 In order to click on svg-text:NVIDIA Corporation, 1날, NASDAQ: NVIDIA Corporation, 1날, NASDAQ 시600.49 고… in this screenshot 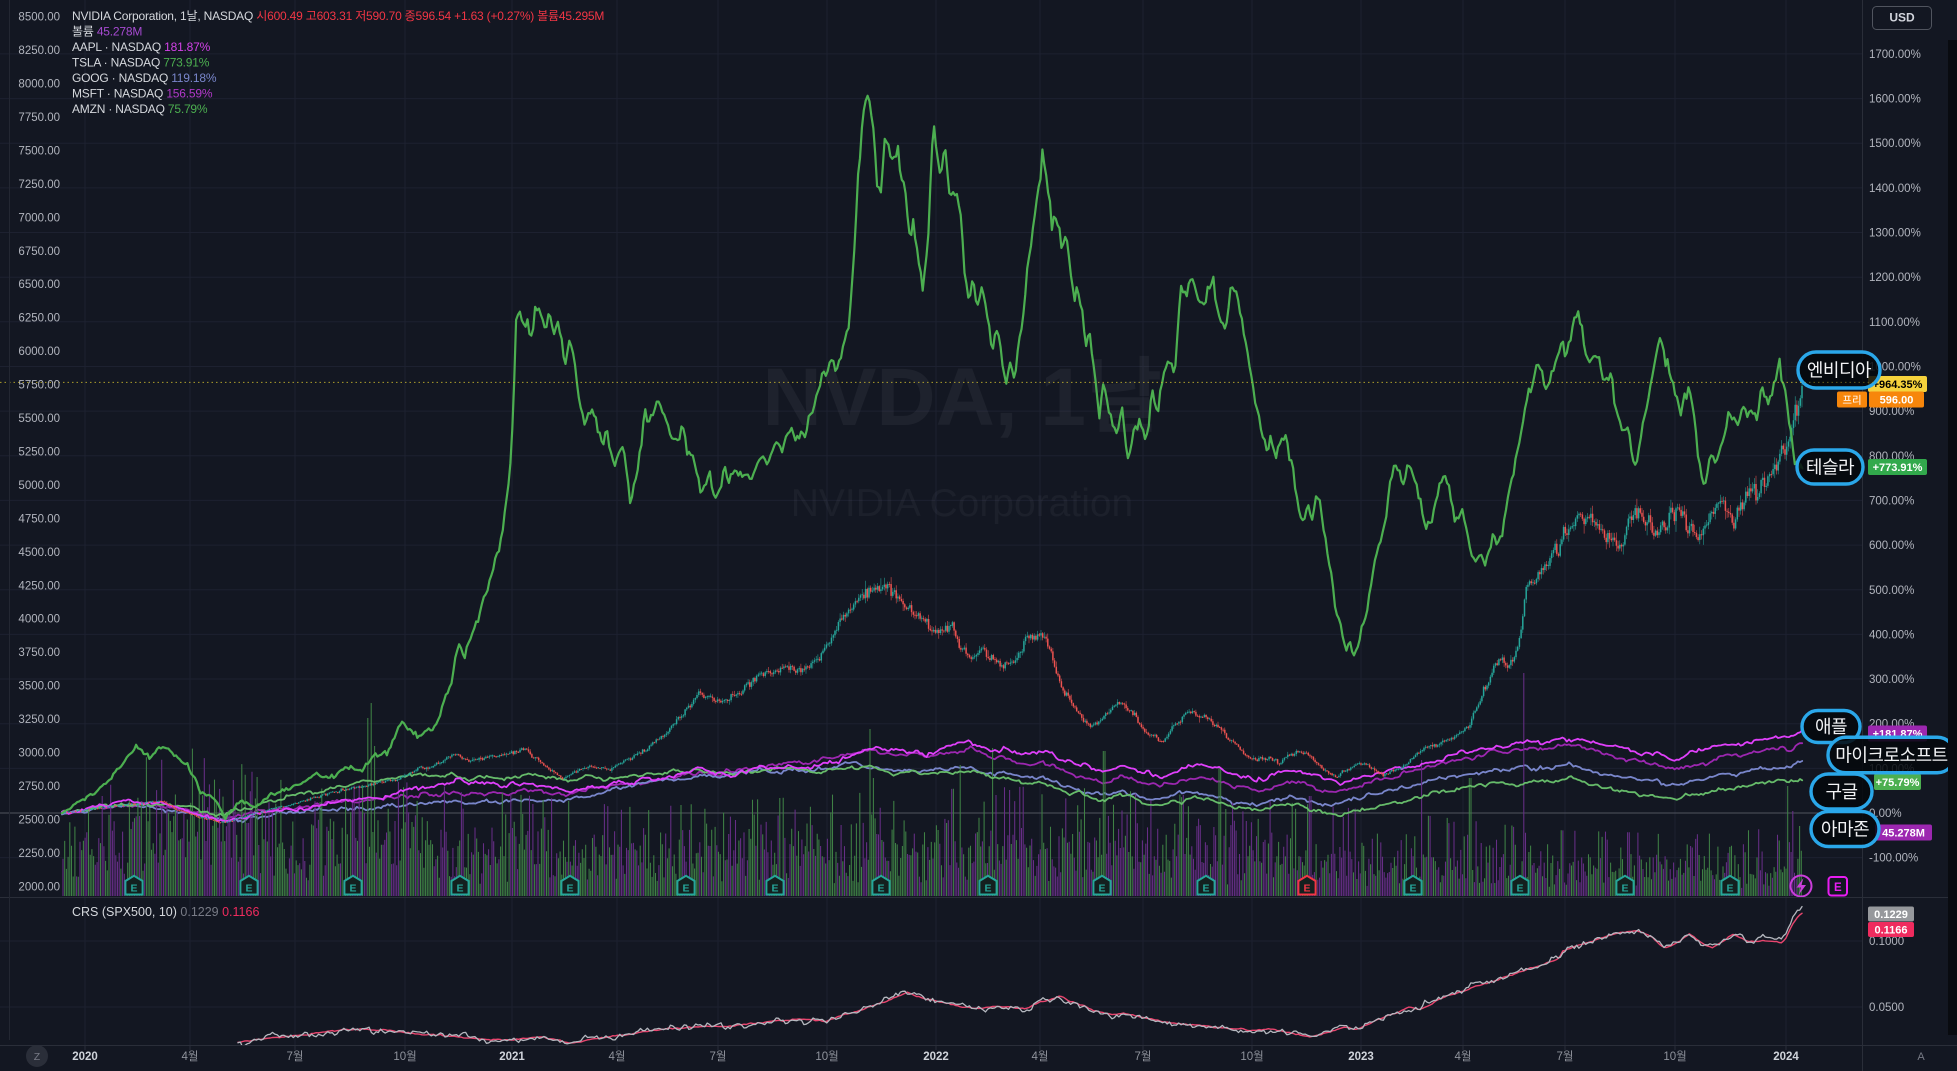, I will do `click(338, 16)`.